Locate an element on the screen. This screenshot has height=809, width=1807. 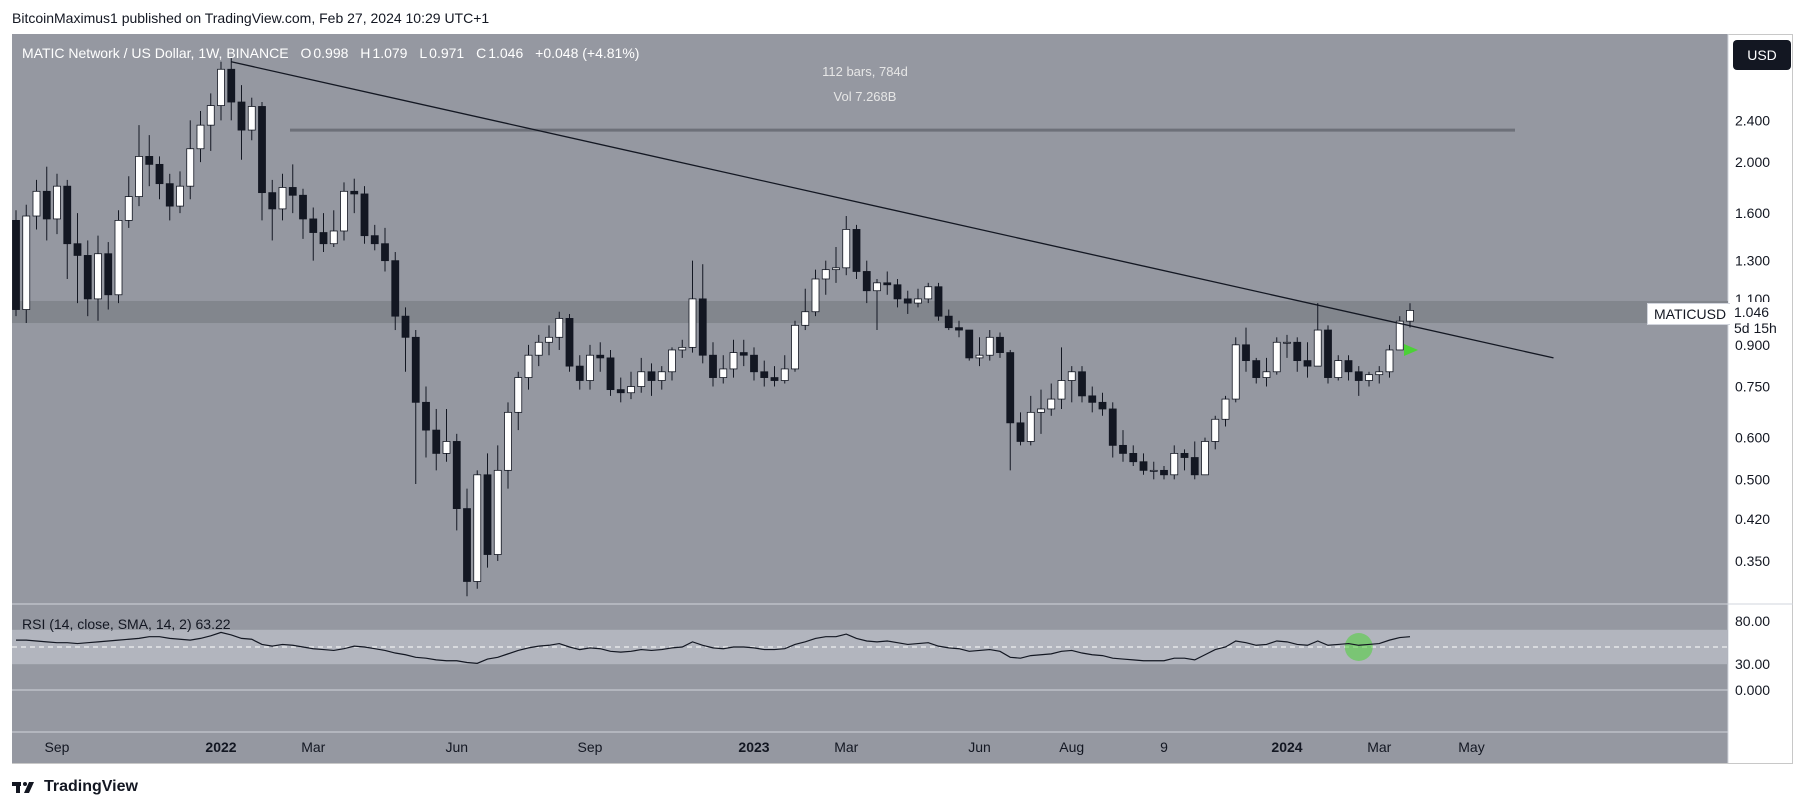
price-axis-tick: 0.420 is located at coordinates (1752, 519).